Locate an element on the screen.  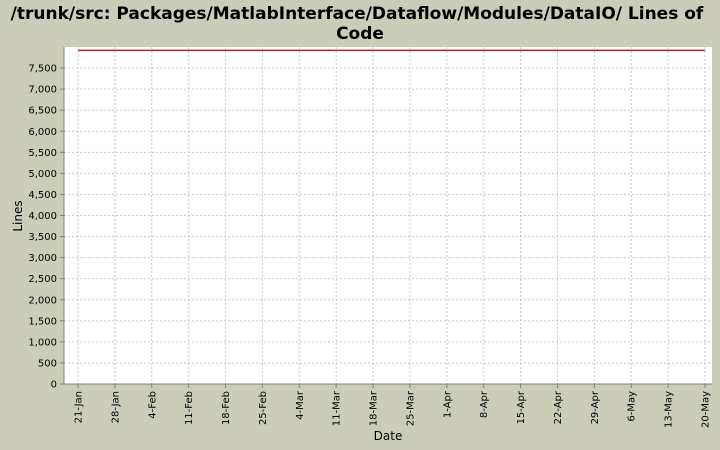
x-tick-label: 18-Feb is located at coordinates (226, 408).